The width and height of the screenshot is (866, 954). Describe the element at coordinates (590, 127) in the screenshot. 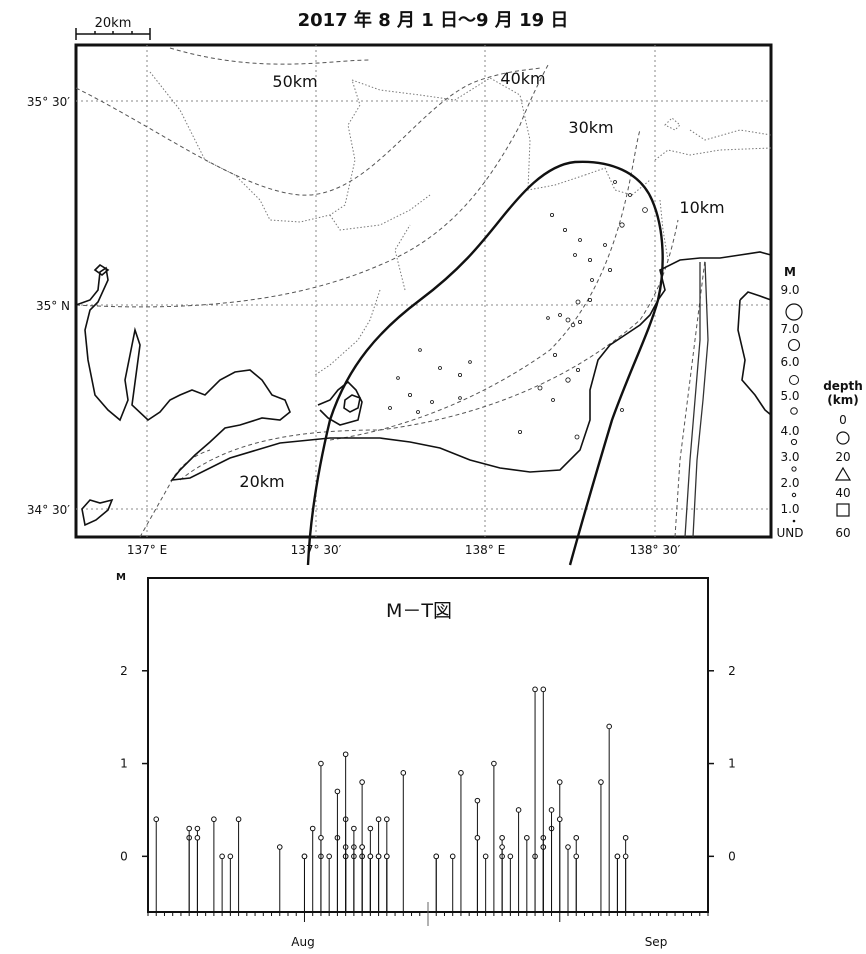

I see `distance-label-30km: 30km` at that location.